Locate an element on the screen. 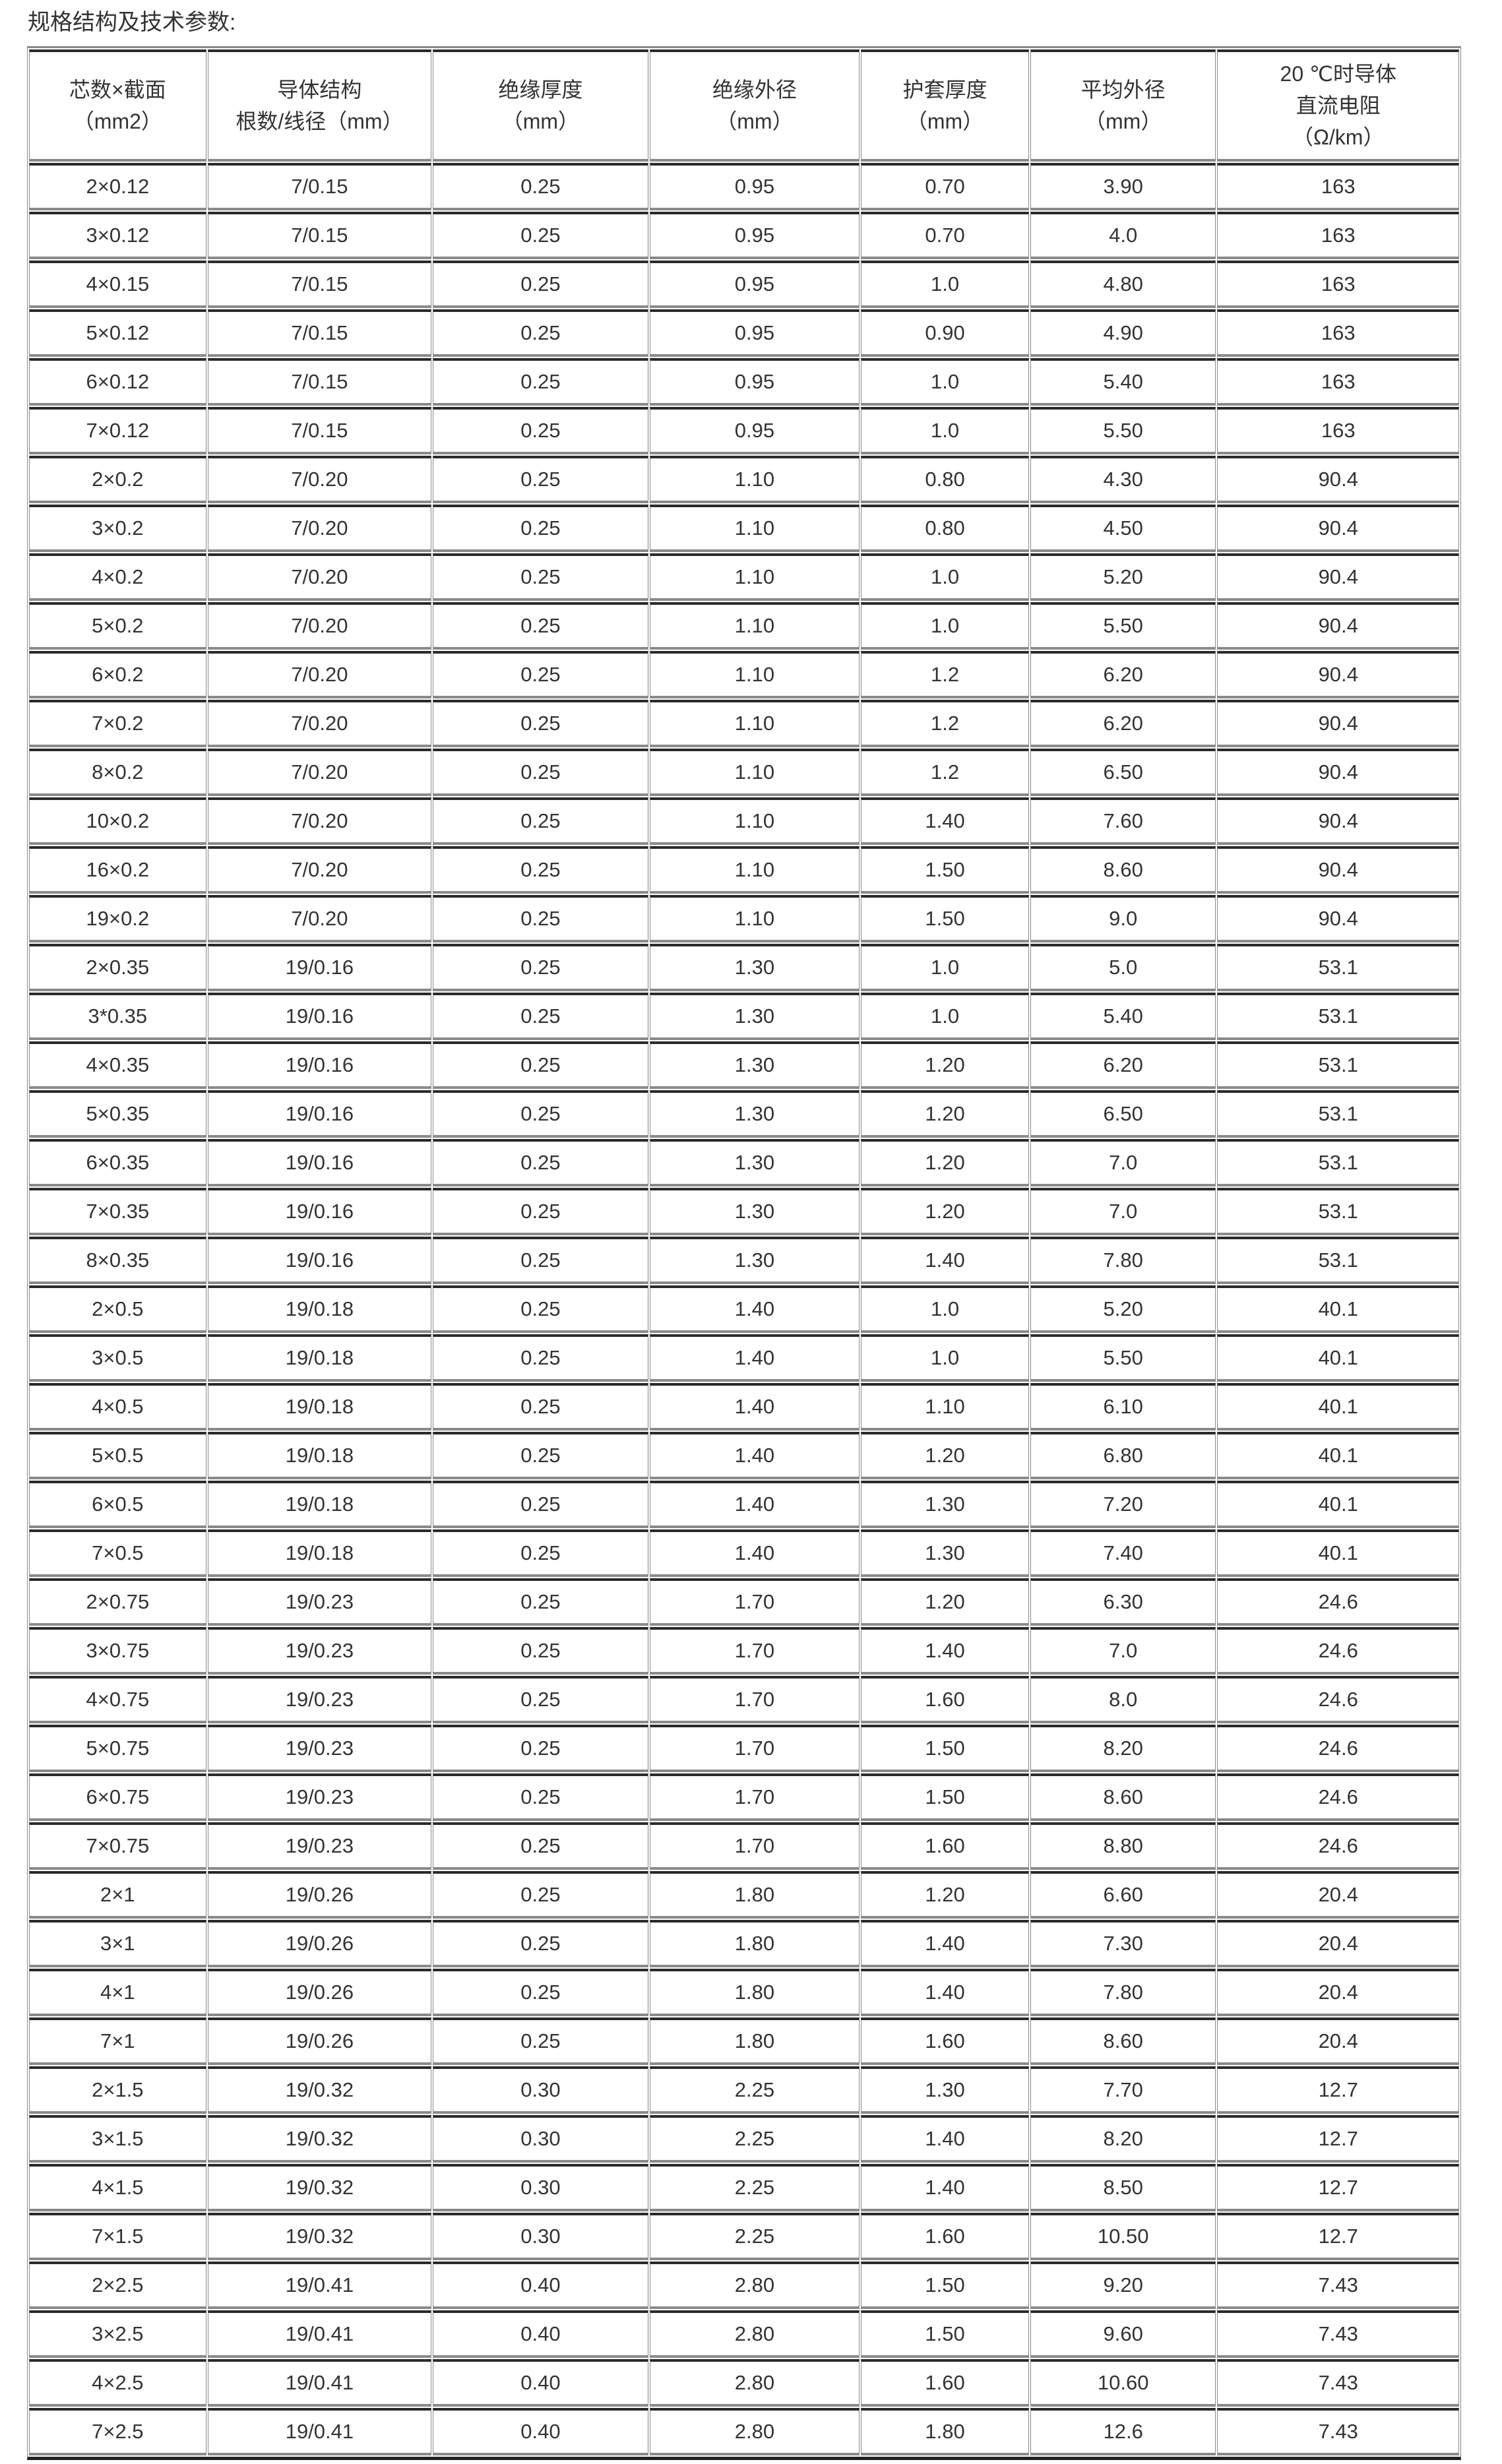 The height and width of the screenshot is (2464, 1502). header-label: 导体结构 is located at coordinates (319, 90).